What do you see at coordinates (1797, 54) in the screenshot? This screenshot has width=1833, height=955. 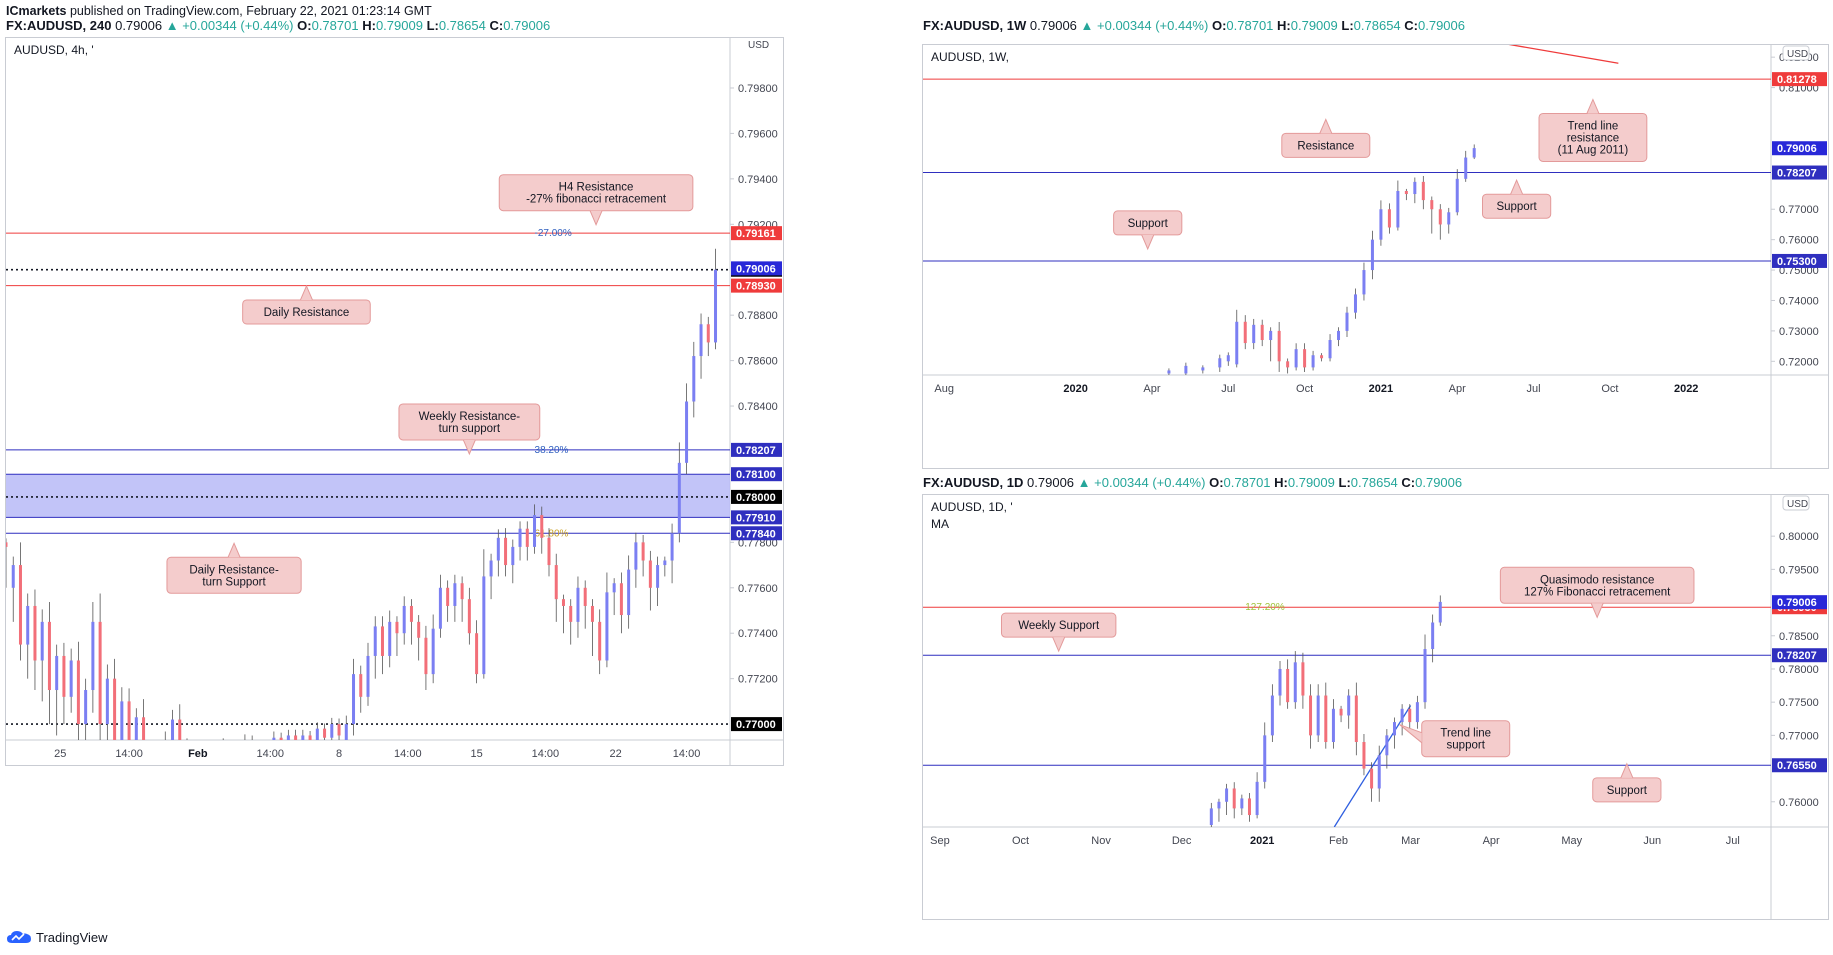 I see `currency-label: USD` at bounding box center [1797, 54].